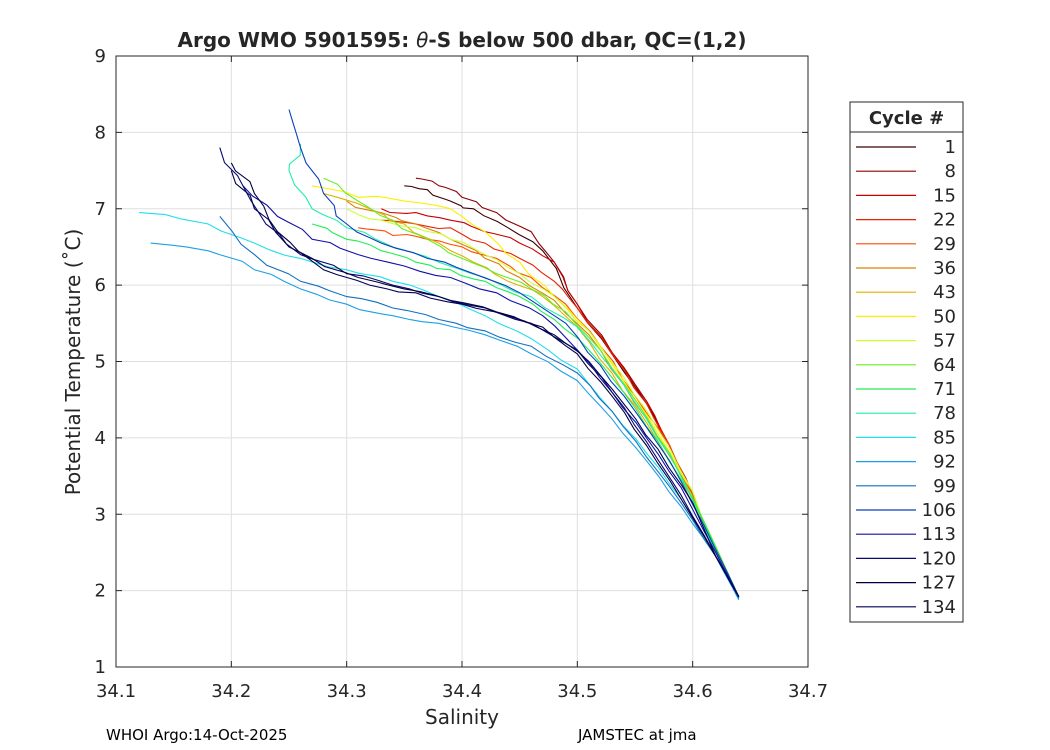 The height and width of the screenshot is (750, 1050). What do you see at coordinates (944, 268) in the screenshot?
I see `legend-label-36: 36` at bounding box center [944, 268].